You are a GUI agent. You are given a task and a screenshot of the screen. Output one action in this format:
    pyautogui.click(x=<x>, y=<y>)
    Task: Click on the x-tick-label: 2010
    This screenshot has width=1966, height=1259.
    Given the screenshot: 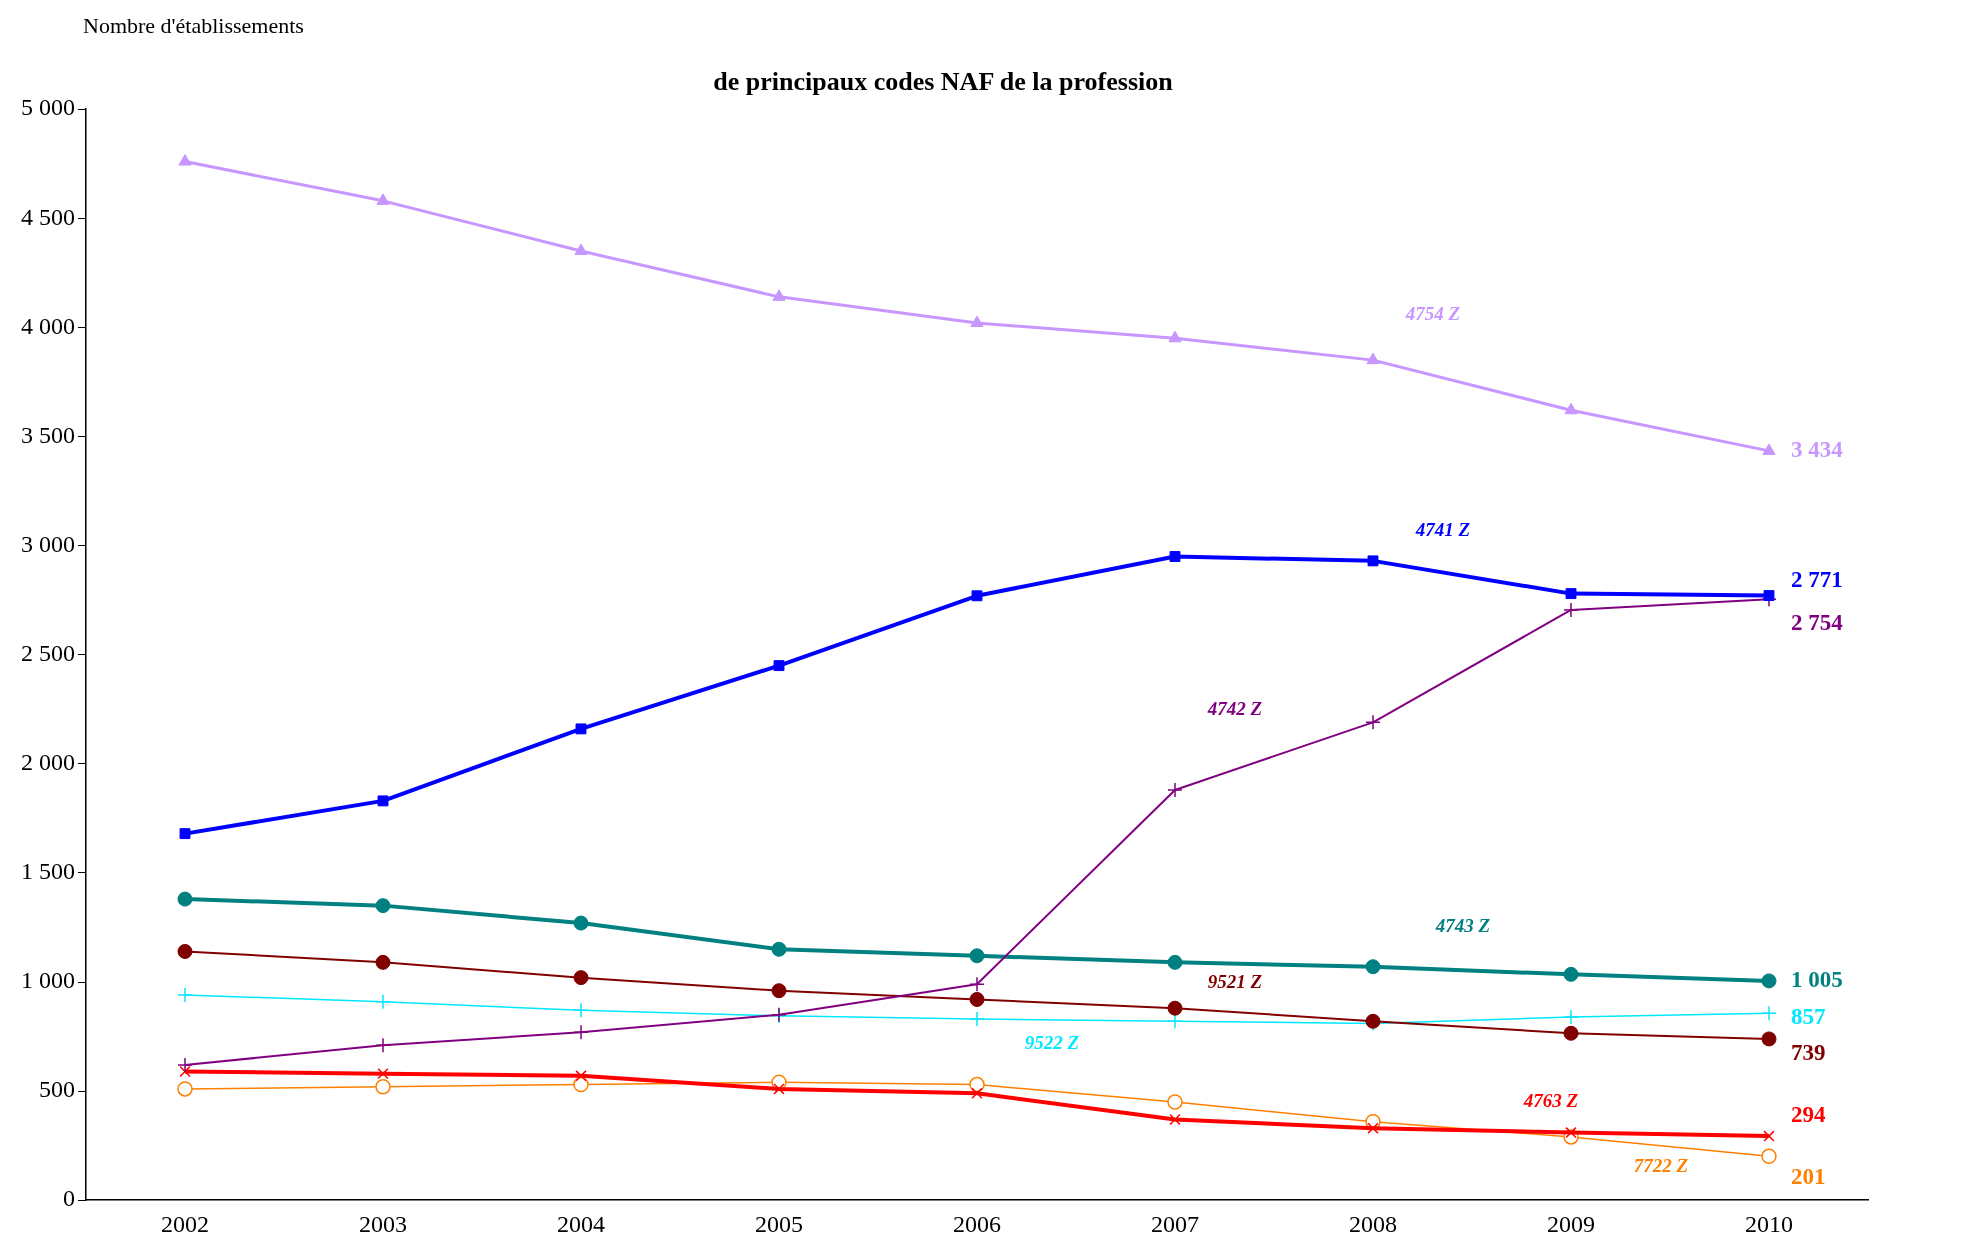 What is the action you would take?
    pyautogui.click(x=1769, y=1223)
    